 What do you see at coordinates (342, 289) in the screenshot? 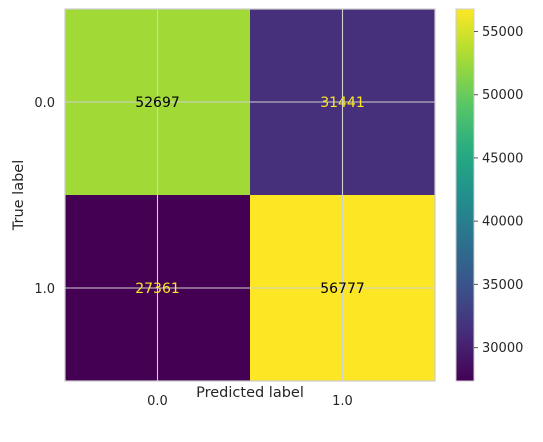
I see `cell-value-label: 56777` at bounding box center [342, 289].